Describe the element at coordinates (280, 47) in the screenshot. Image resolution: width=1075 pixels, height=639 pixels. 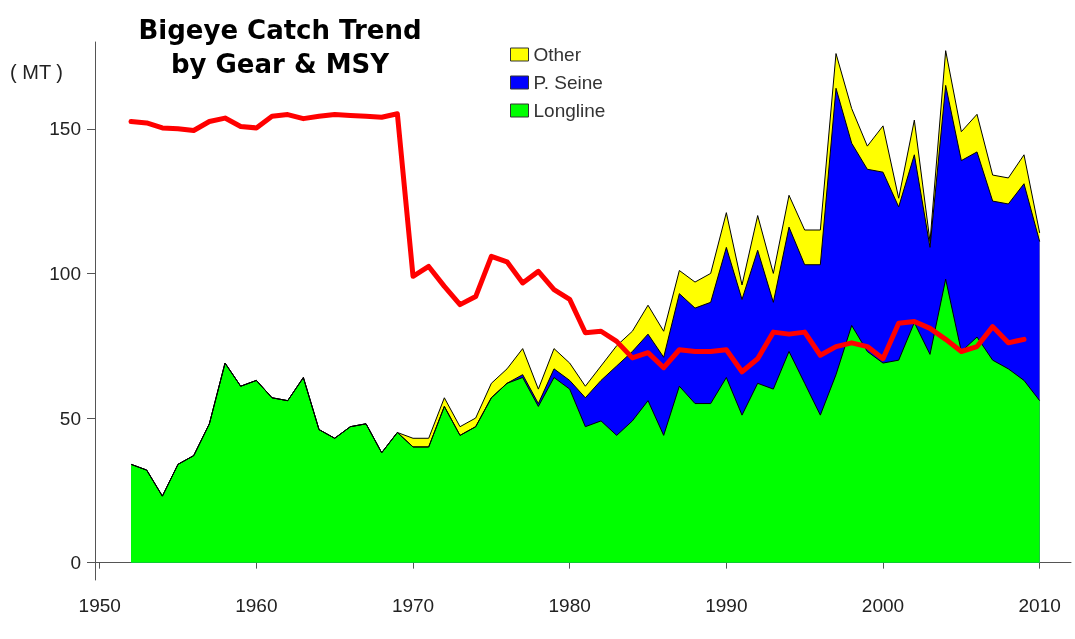
I see `chart-title: Bigeye Catch Trend by Gear & MSY` at that location.